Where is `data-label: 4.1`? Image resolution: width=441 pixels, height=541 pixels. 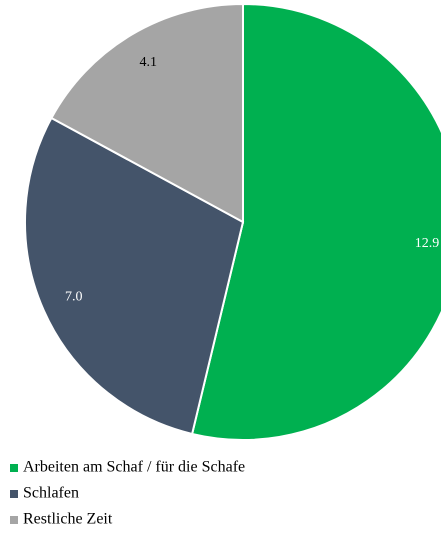 data-label: 4.1 is located at coordinates (149, 62).